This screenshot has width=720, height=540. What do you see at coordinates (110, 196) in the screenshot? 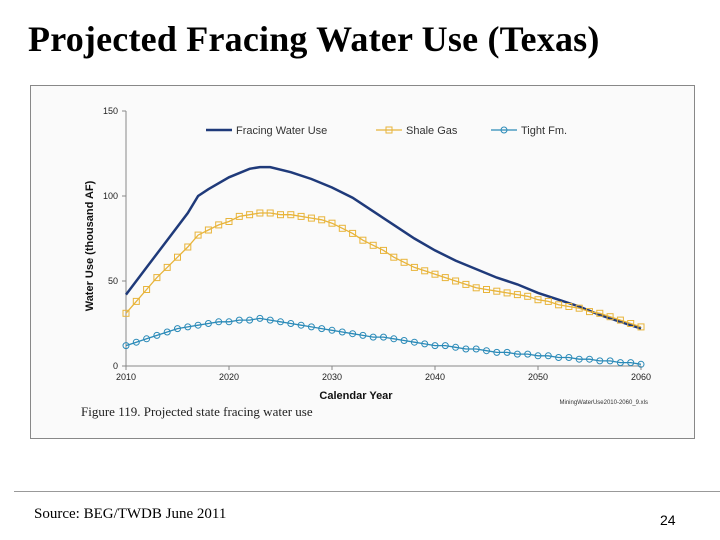
I see `y-tick-label: 100` at bounding box center [110, 196].